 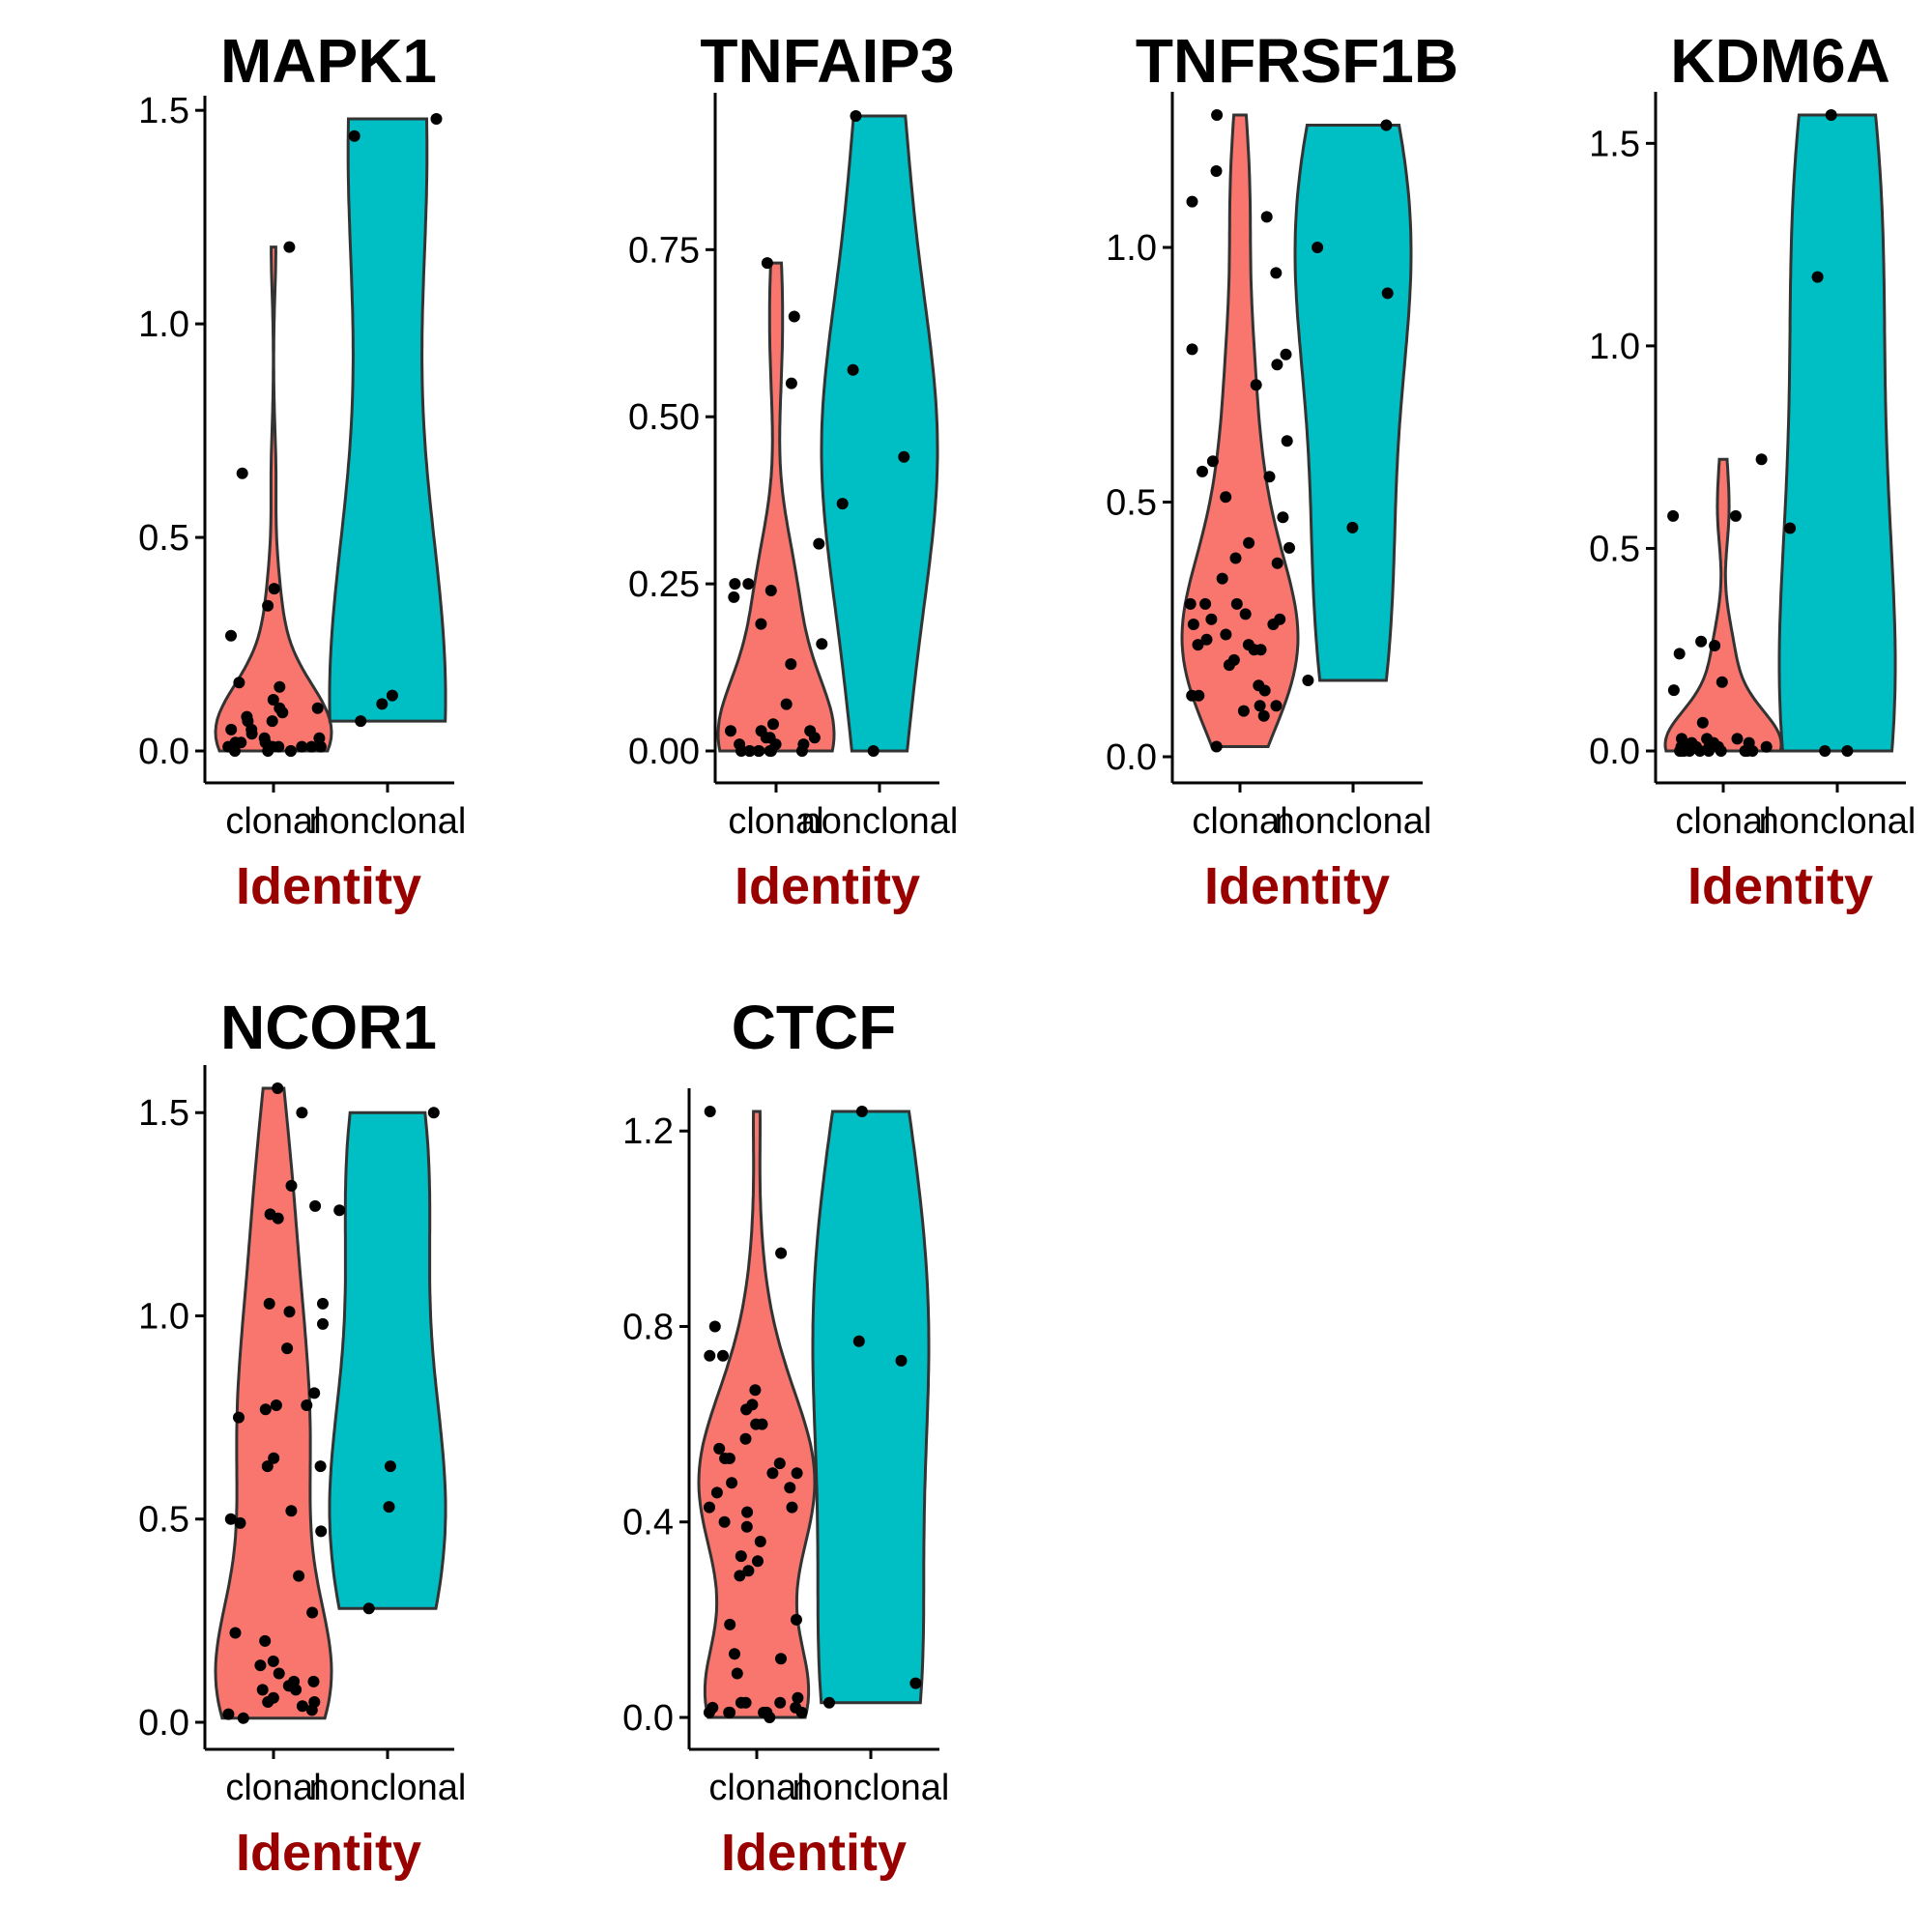 I want to click on x-axis-title: Identity, so click(x=1780, y=886).